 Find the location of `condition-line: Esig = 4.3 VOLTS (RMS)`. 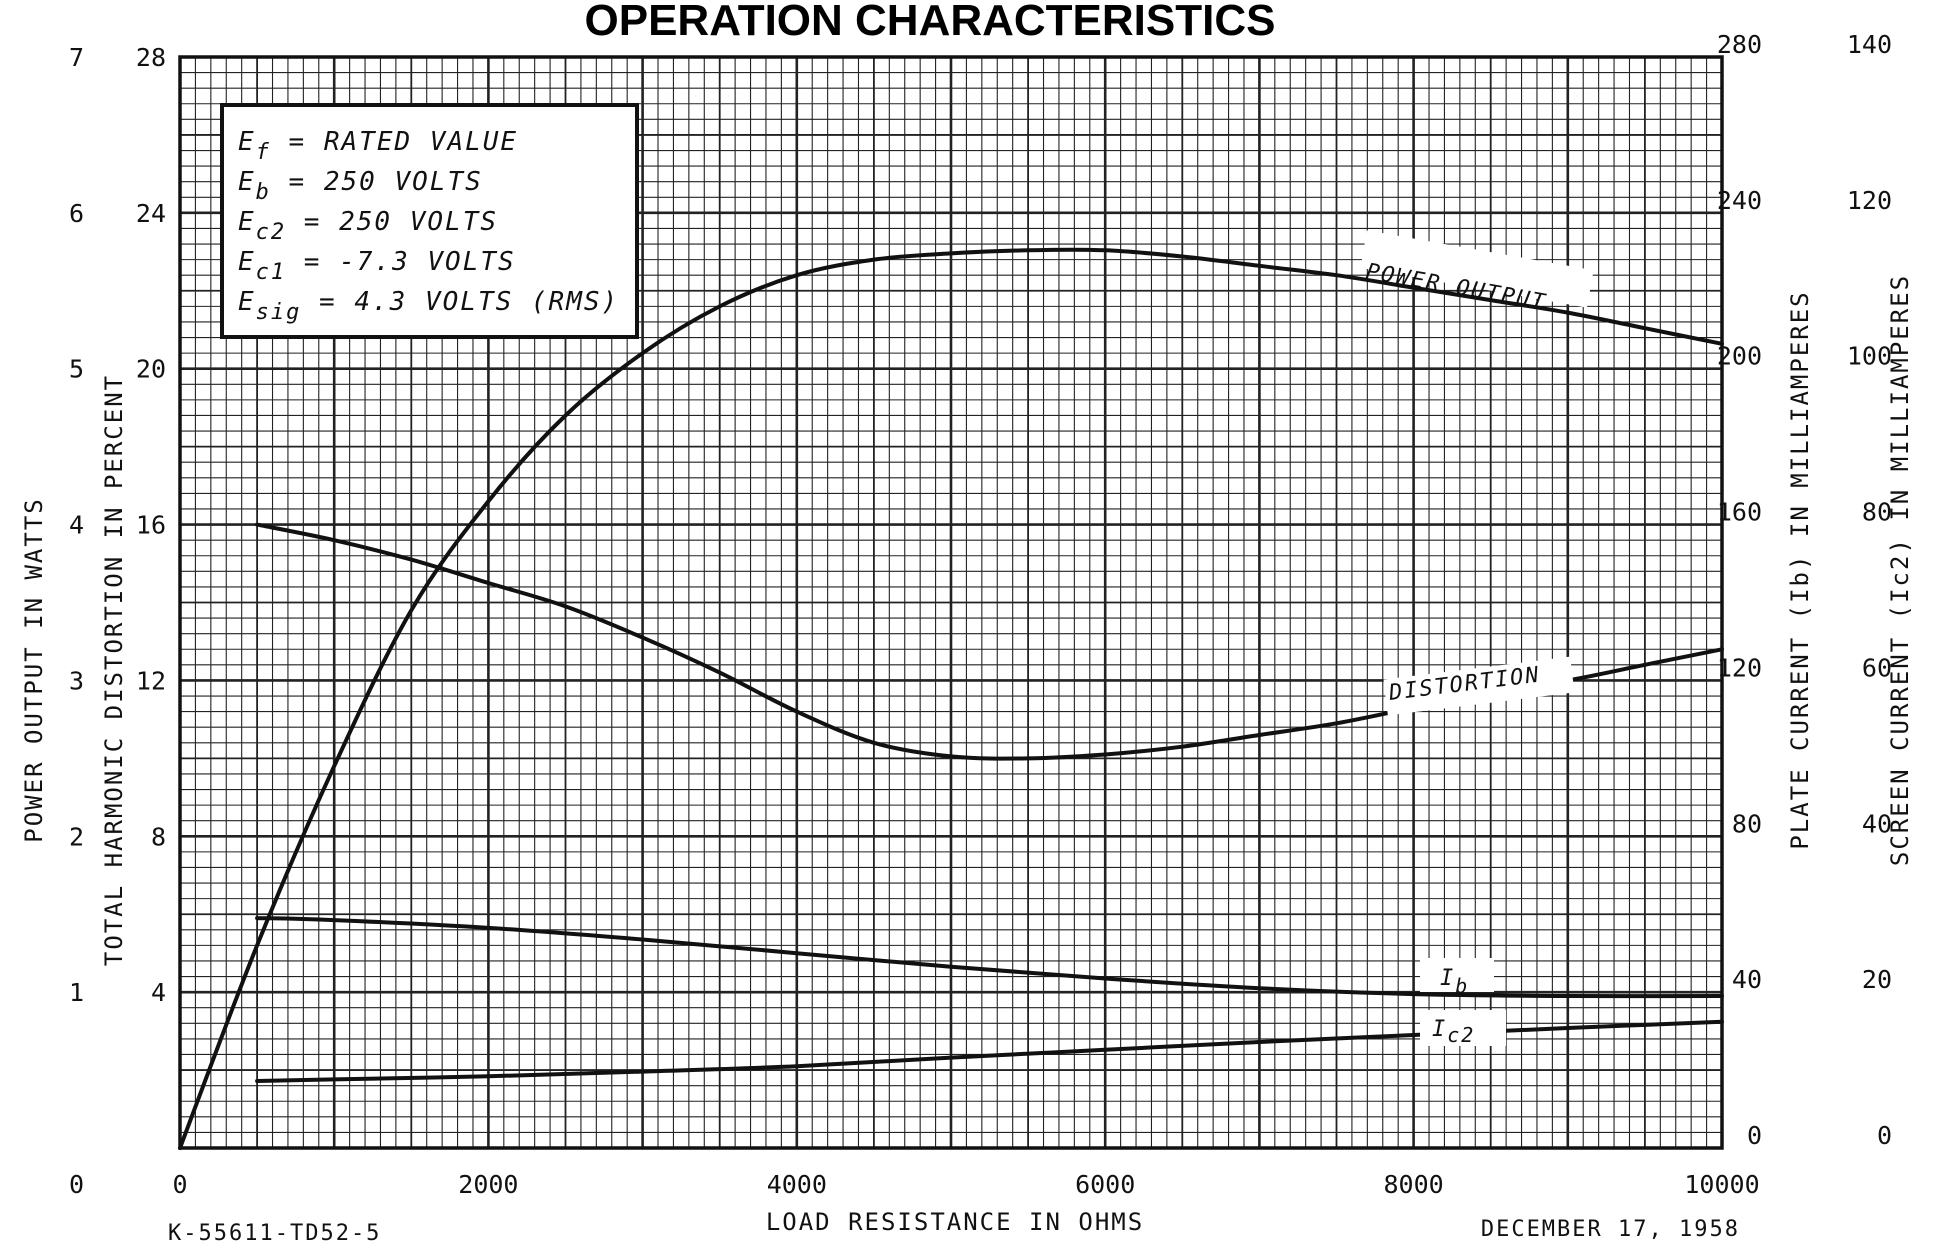

condition-line: Esig = 4.3 VOLTS (RMS) is located at coordinates (428, 306).